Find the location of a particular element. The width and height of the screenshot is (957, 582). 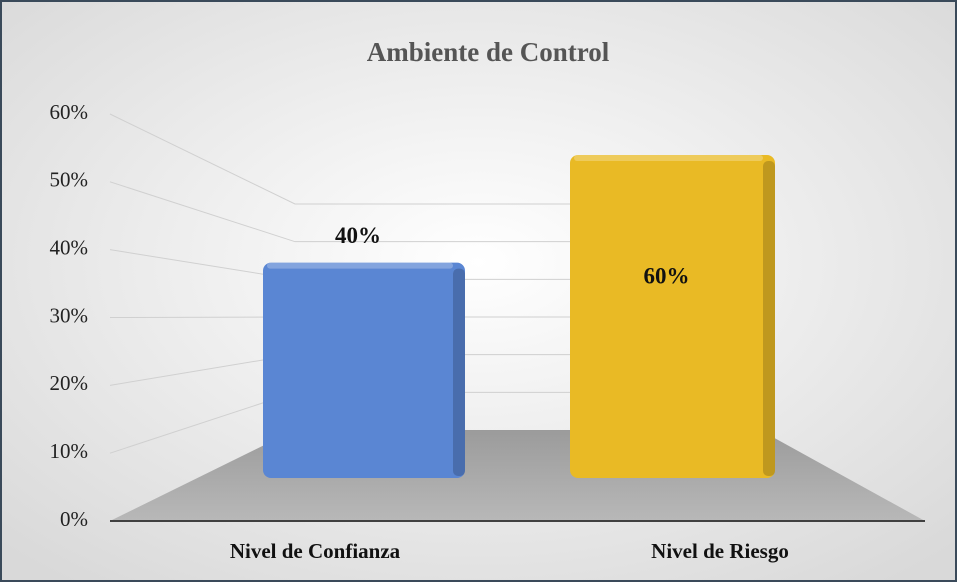

y-tick-label: 50% is located at coordinates (69, 180).